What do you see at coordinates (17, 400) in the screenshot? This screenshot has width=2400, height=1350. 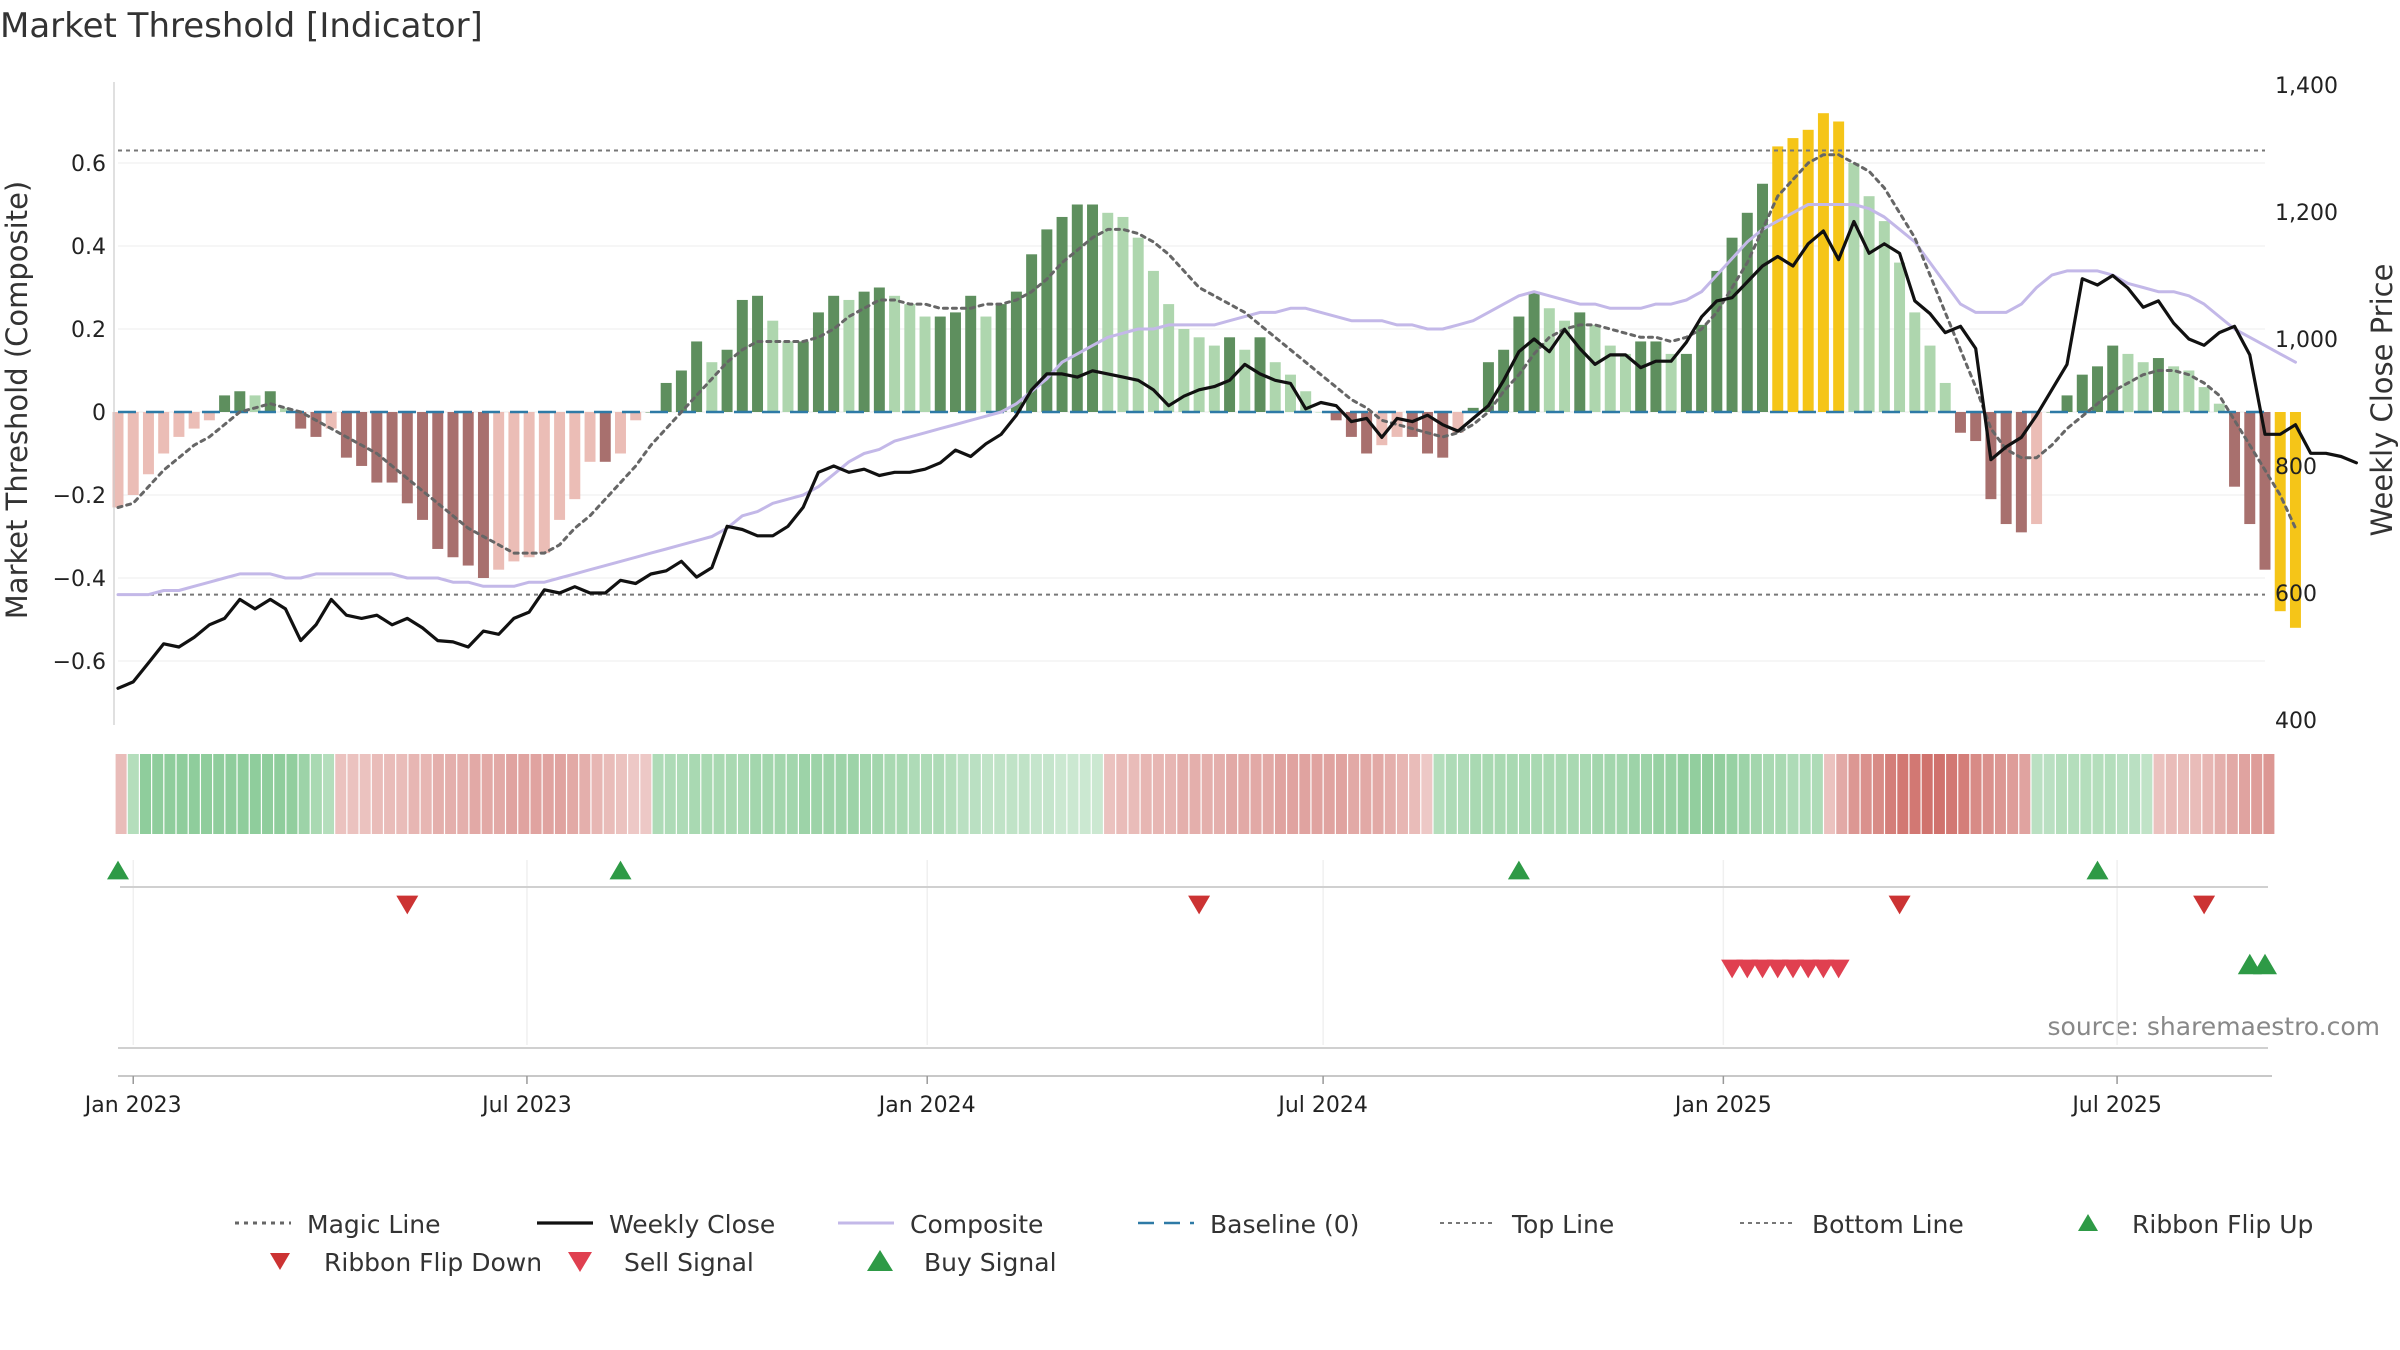 I see `left-axis-title: Market Threshold (Composite)` at bounding box center [17, 400].